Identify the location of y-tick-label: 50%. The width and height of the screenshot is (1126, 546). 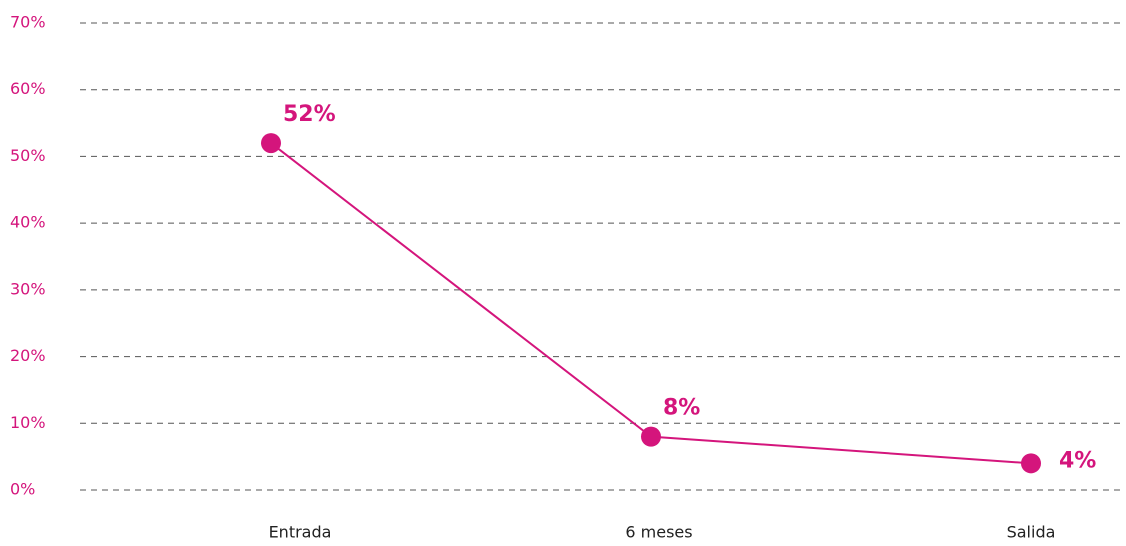
(28, 155).